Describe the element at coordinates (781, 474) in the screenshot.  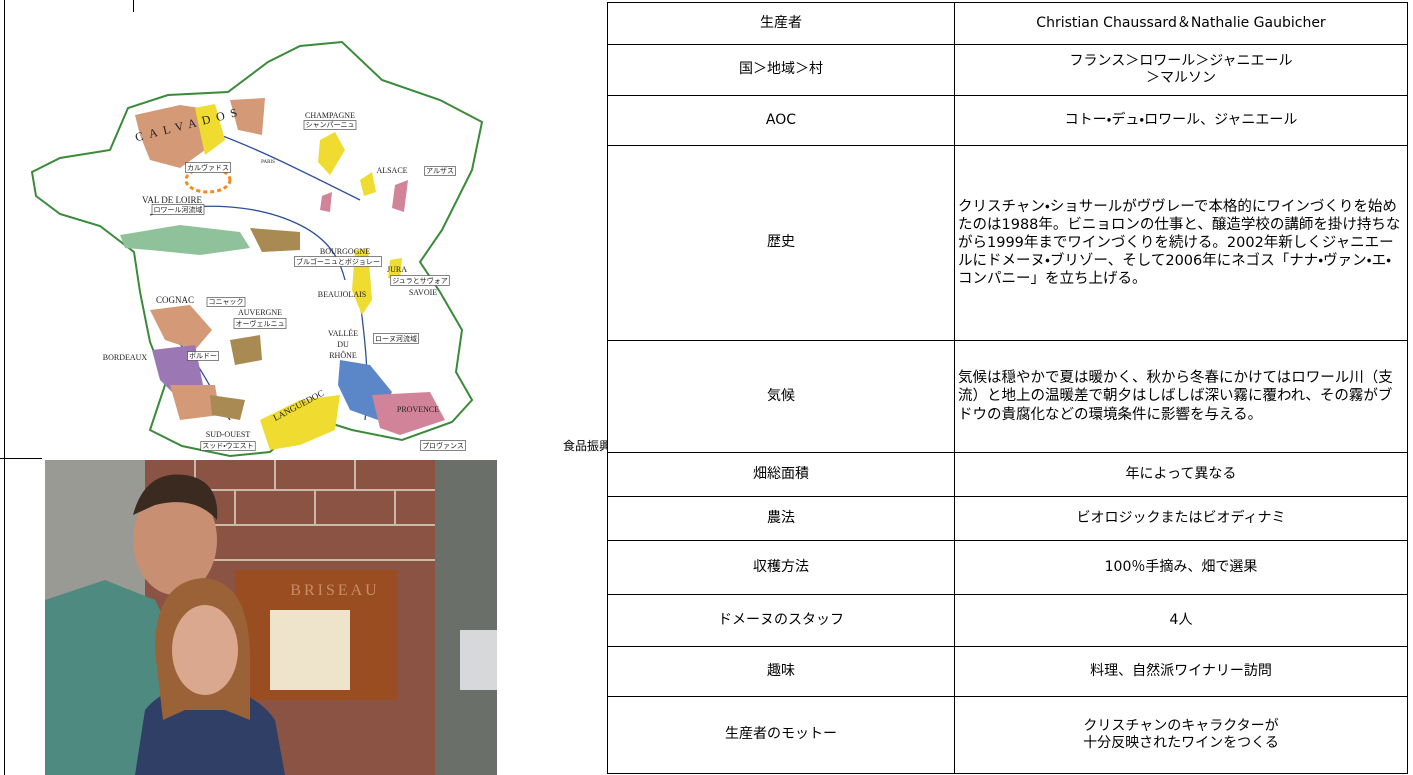
I see `row-label: 畑総面積` at that location.